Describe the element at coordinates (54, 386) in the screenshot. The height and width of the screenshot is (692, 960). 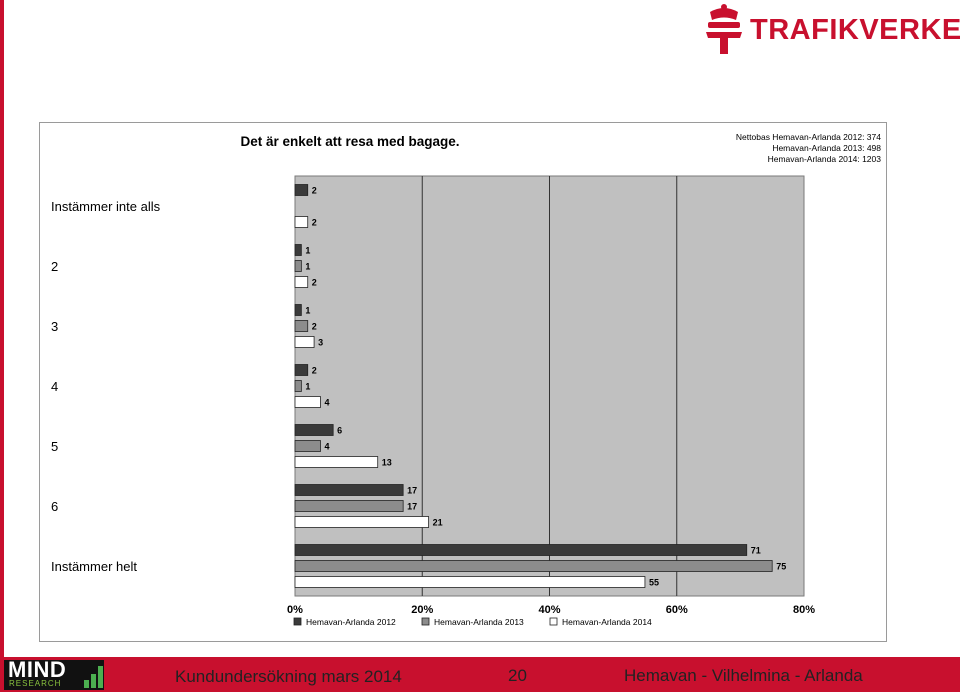
I see `category-label: 4` at that location.